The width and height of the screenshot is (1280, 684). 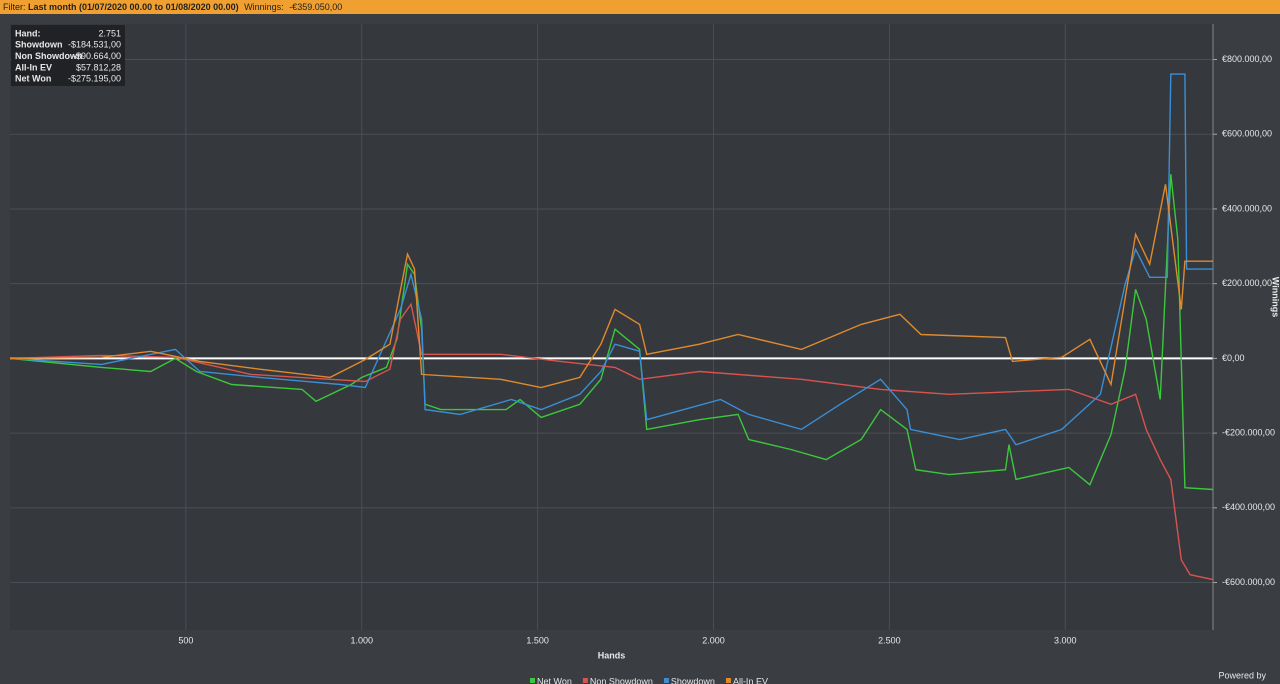 What do you see at coordinates (1247, 59) in the screenshot?
I see `y-tick-label: €800.000,00` at bounding box center [1247, 59].